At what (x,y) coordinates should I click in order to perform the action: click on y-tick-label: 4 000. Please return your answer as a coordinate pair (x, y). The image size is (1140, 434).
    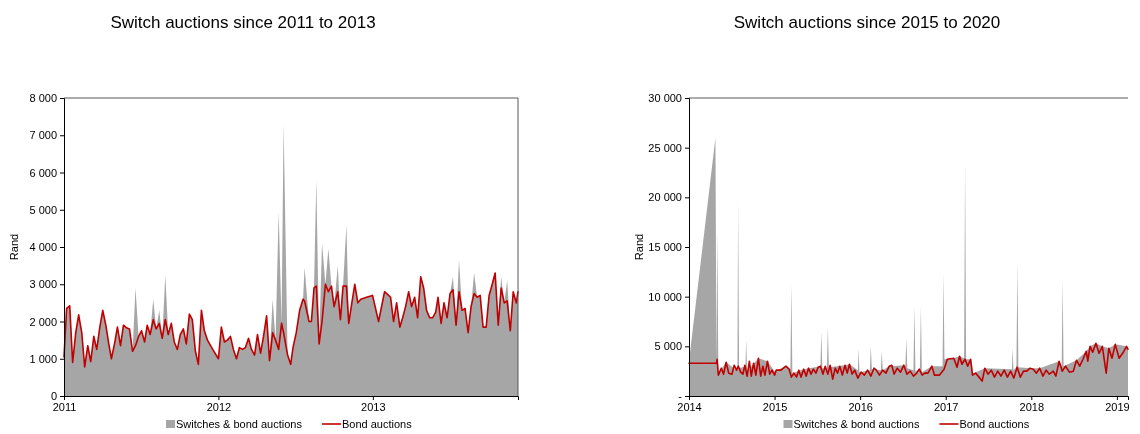
    Looking at the image, I should click on (43, 247).